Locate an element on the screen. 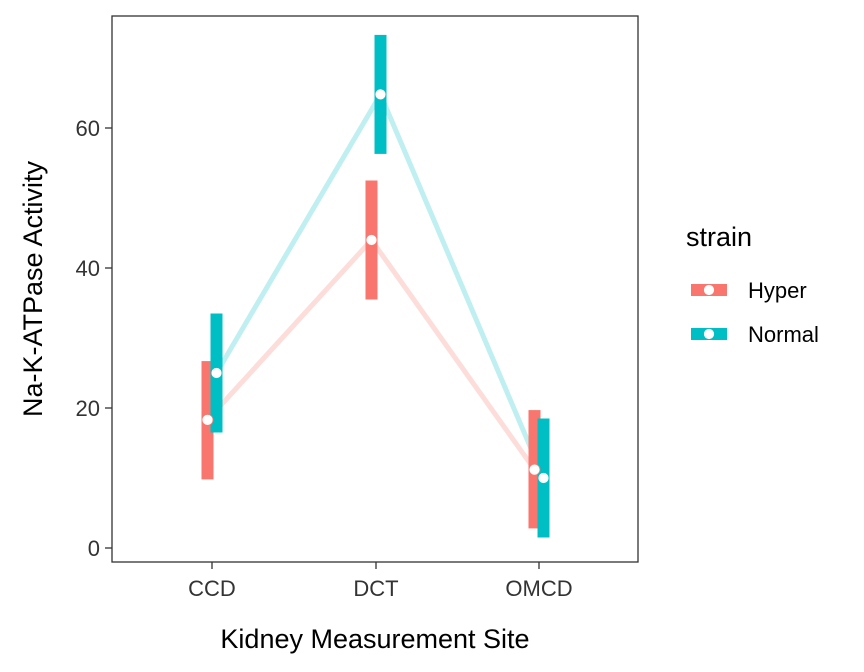 This screenshot has width=864, height=672. y-tick-label: 20 is located at coordinates (88, 408).